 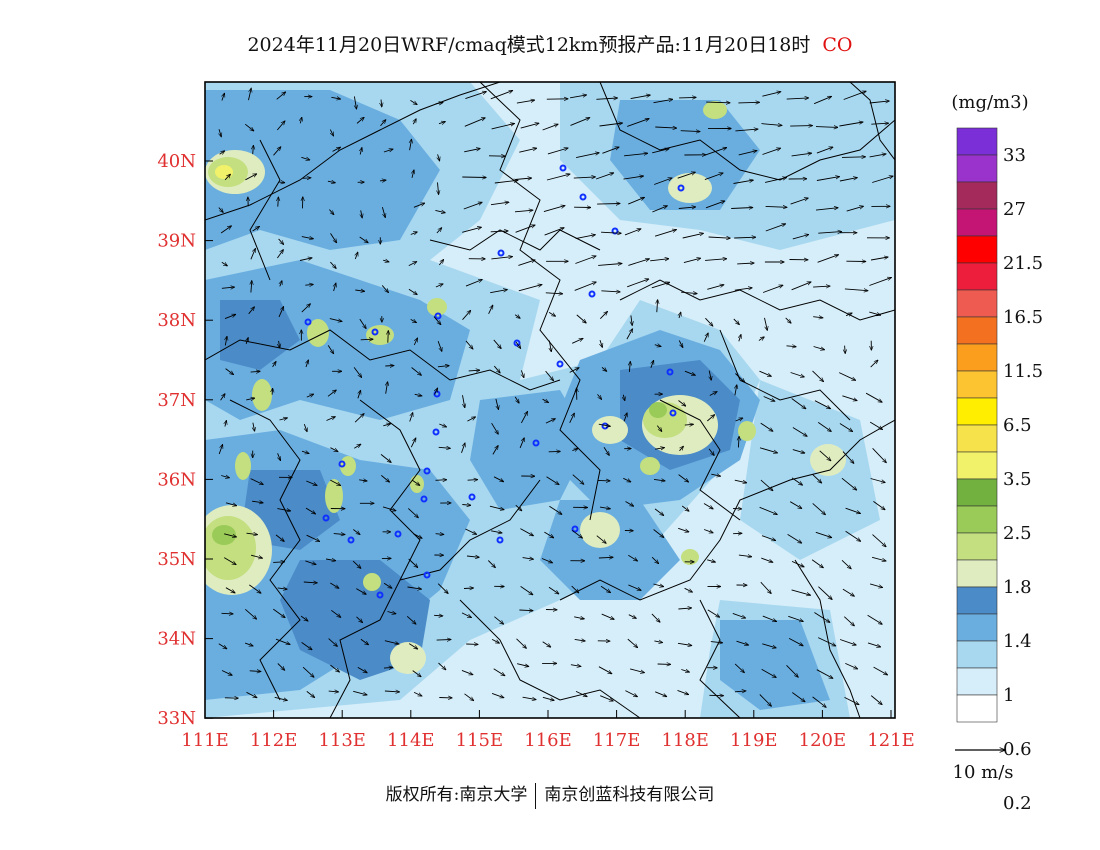 What do you see at coordinates (176, 639) in the screenshot?
I see `lat-tick-label: 34N` at bounding box center [176, 639].